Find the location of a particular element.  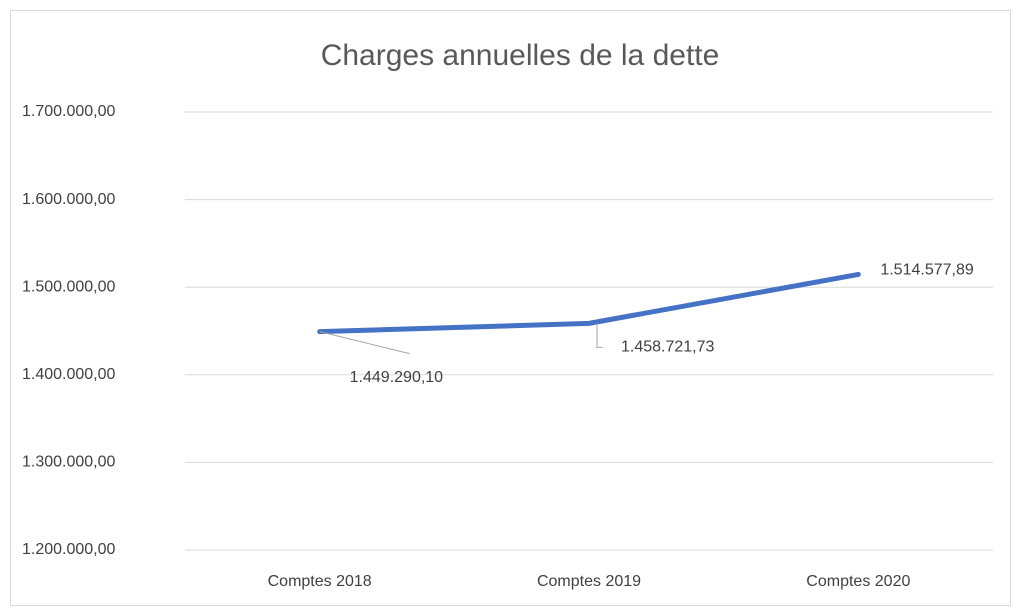

y-tick-label: 1.300.000,00 is located at coordinates (69, 462).